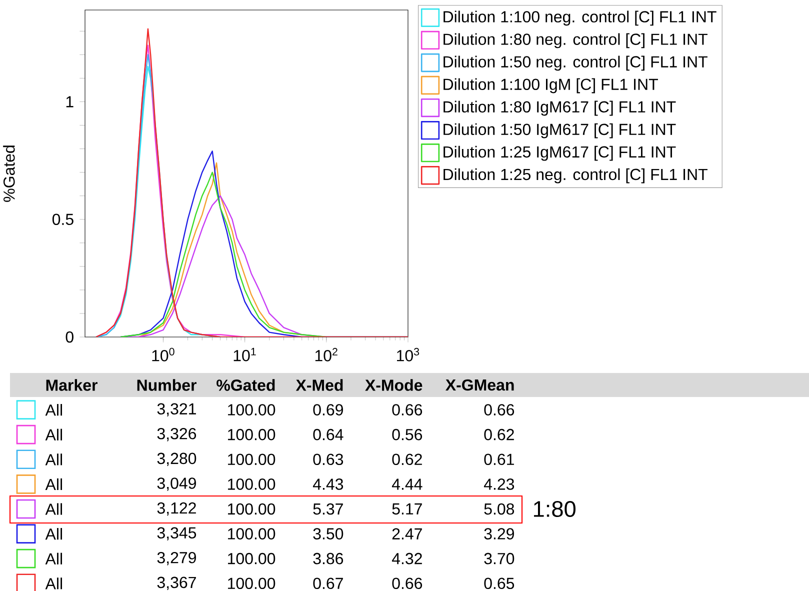 The width and height of the screenshot is (809, 591). Describe the element at coordinates (555, 509) in the screenshot. I see `text: 1:80` at that location.